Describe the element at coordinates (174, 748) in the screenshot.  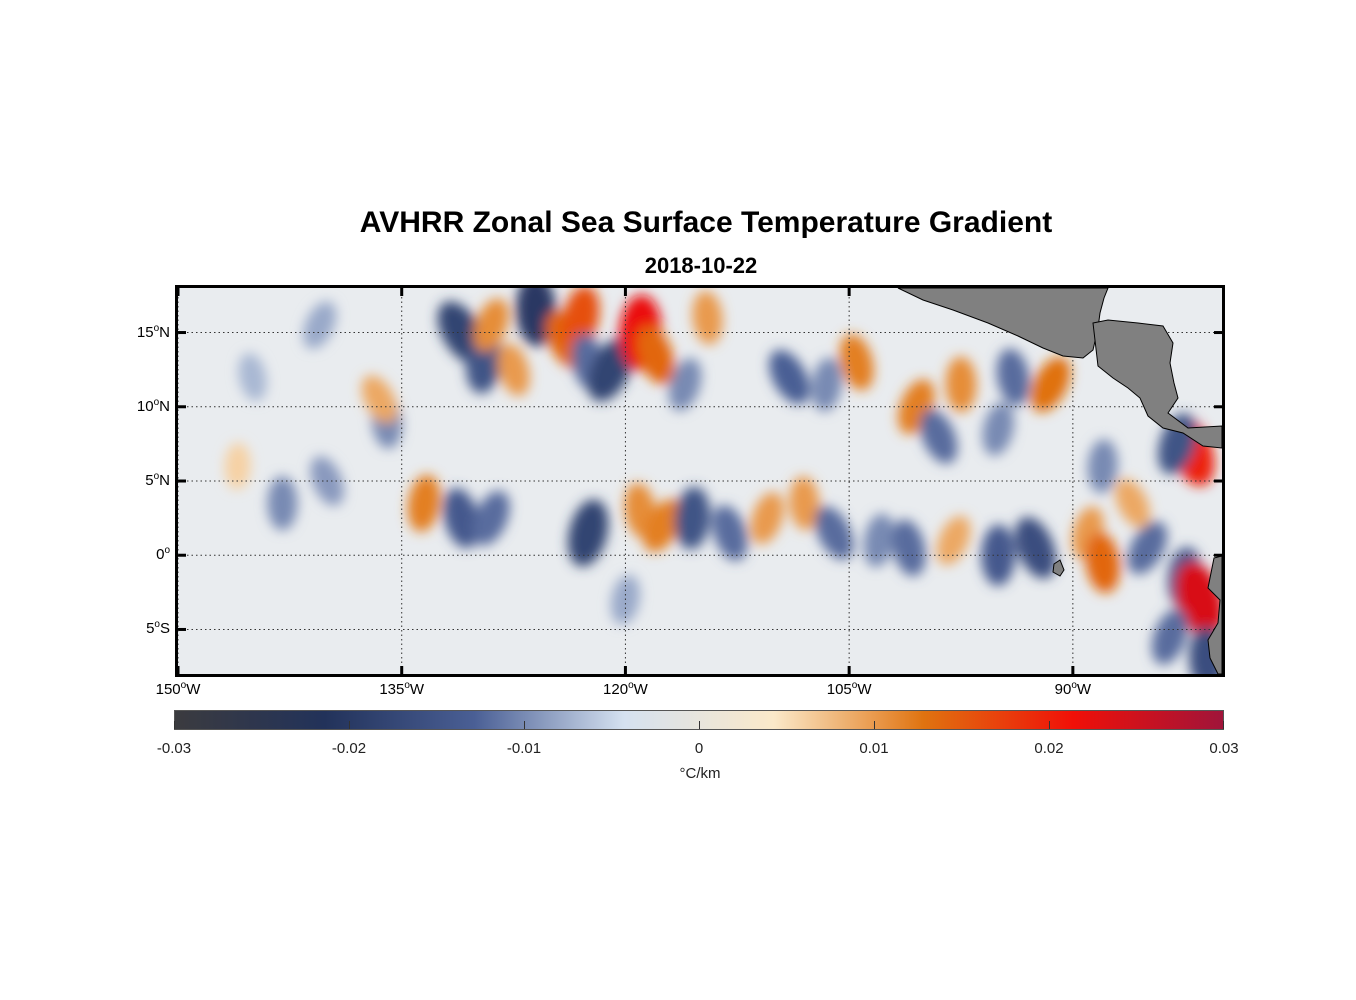
I see `colorbar-tick-label: -0.03` at that location.